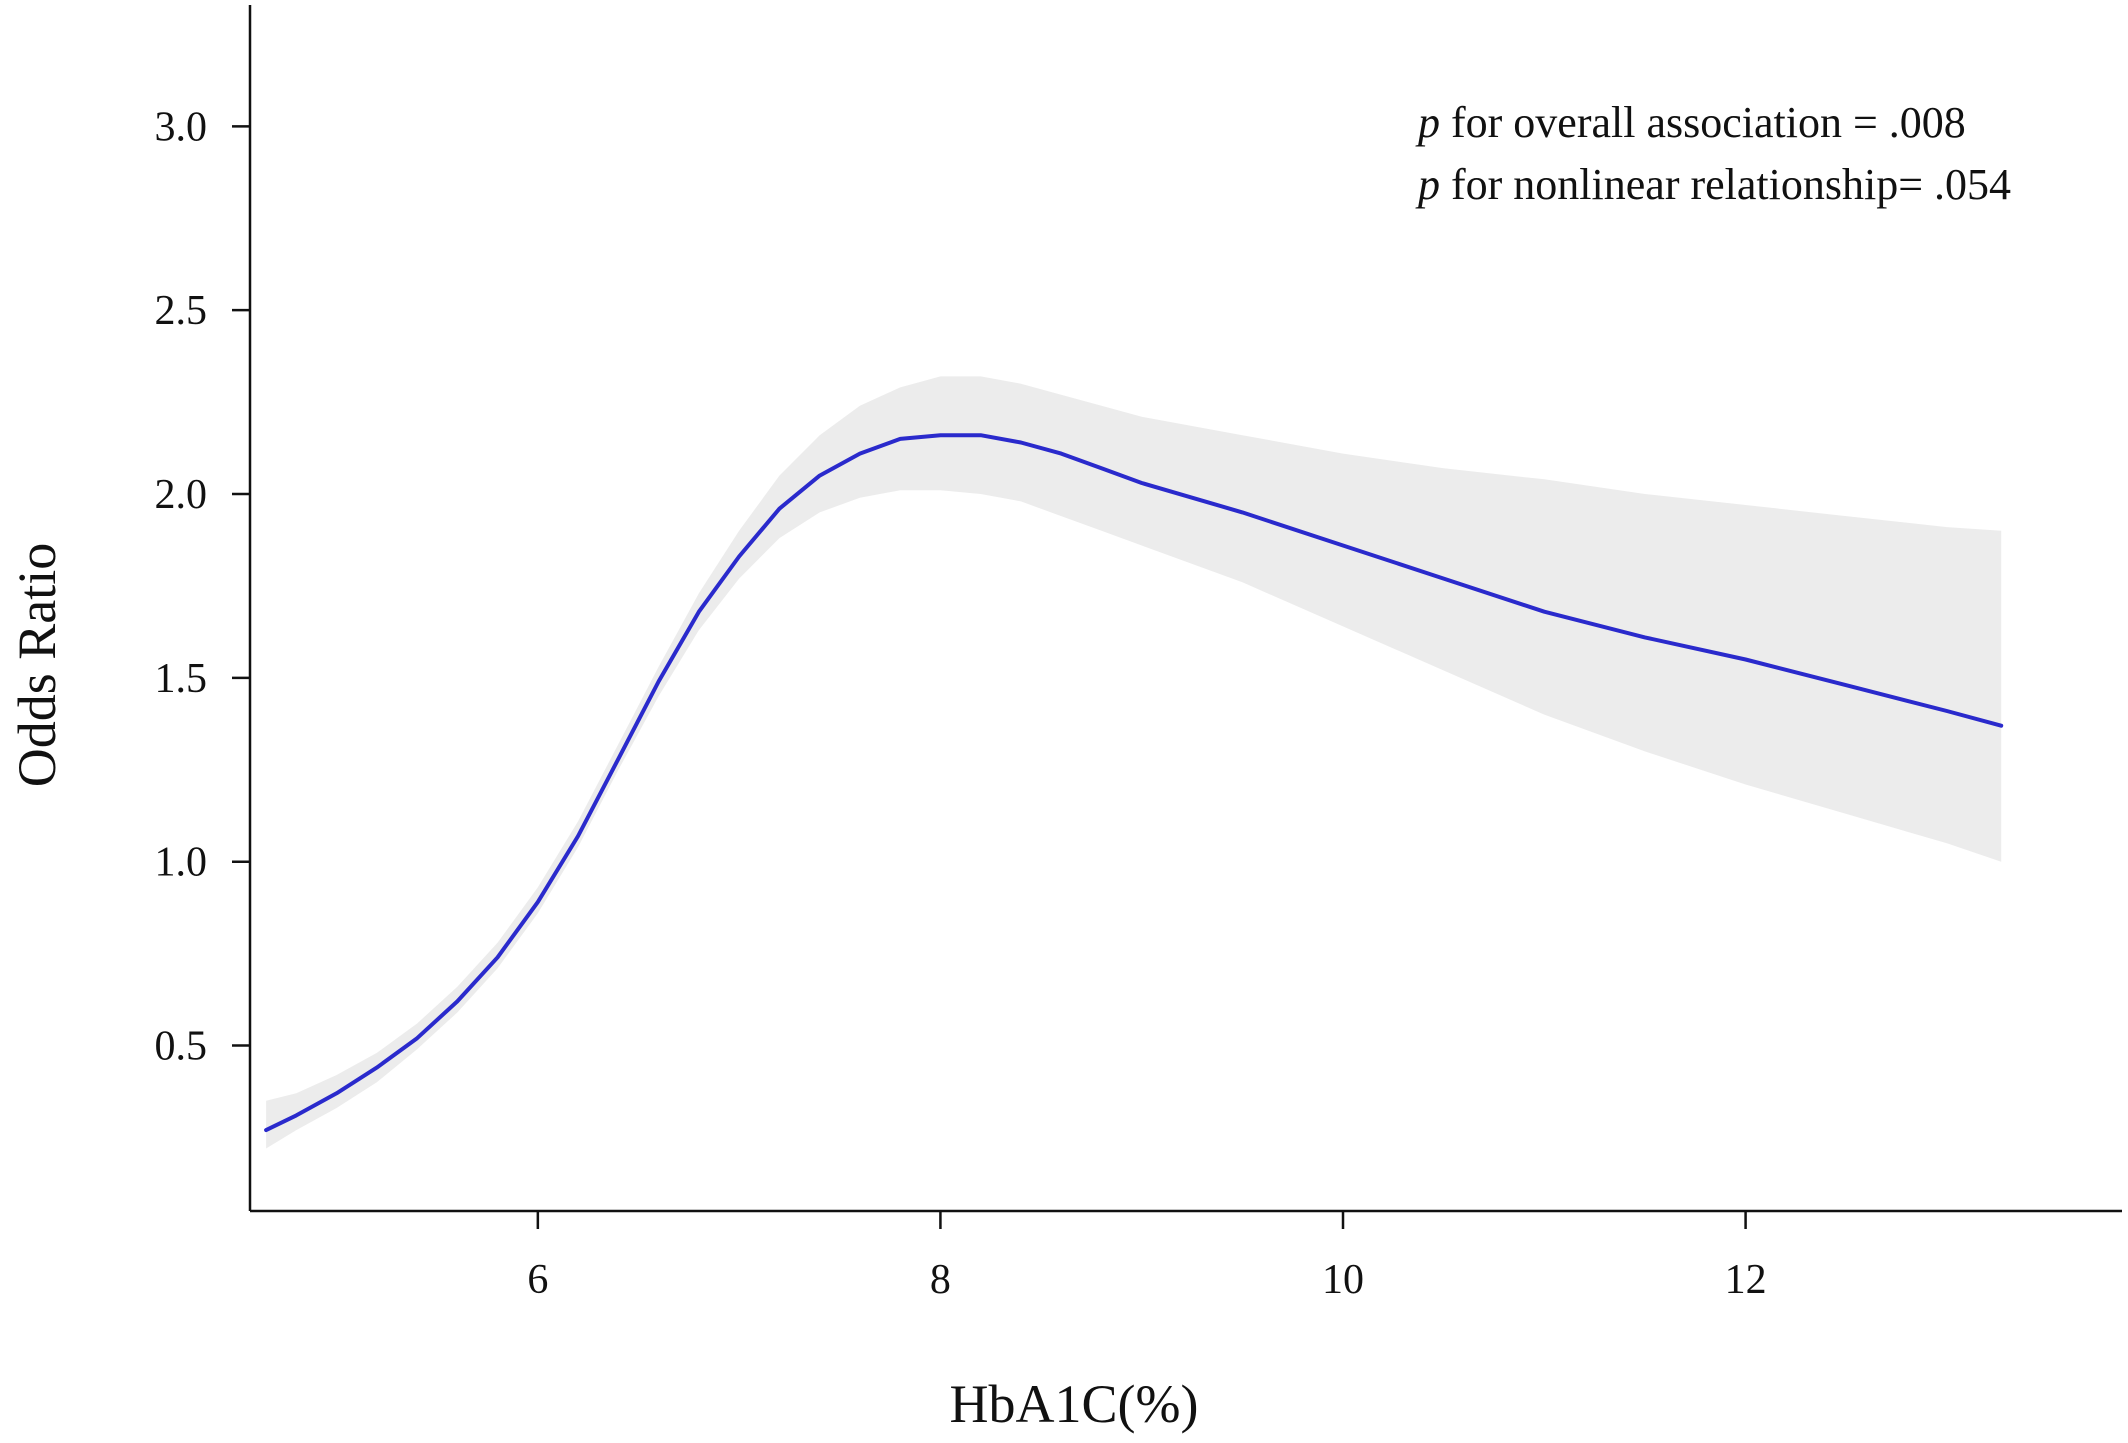  I want to click on annotation-overall-p: p, so click(1427, 122).